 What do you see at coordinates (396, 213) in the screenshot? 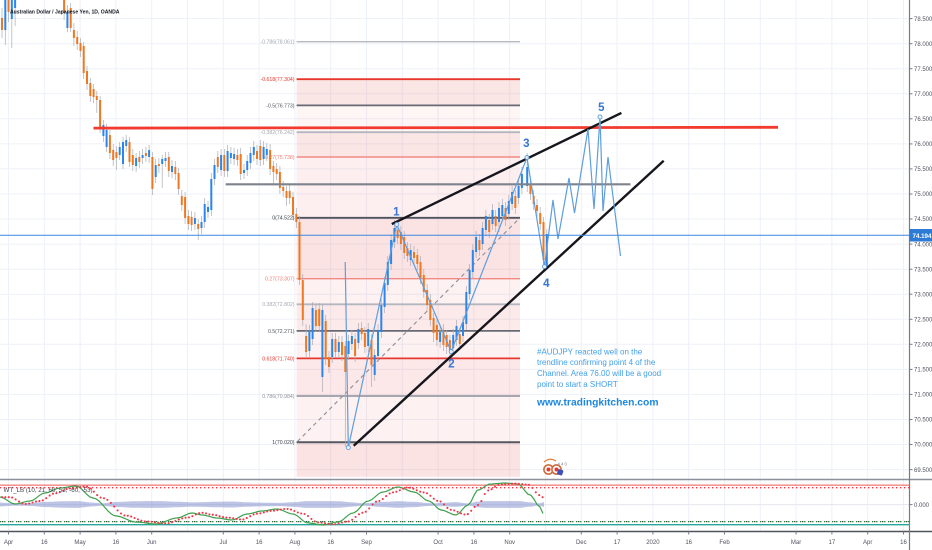
I see `svg-text: 1` at bounding box center [396, 213].